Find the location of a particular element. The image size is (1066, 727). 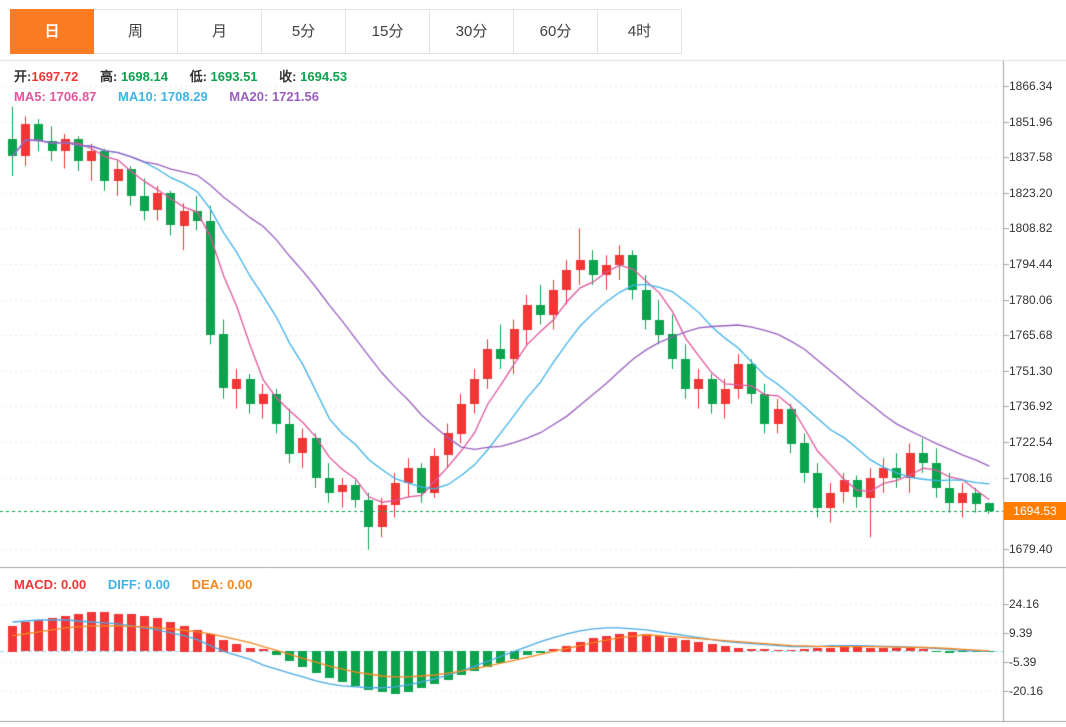

ma5-group: MA5: 1706.87 is located at coordinates (55, 96).